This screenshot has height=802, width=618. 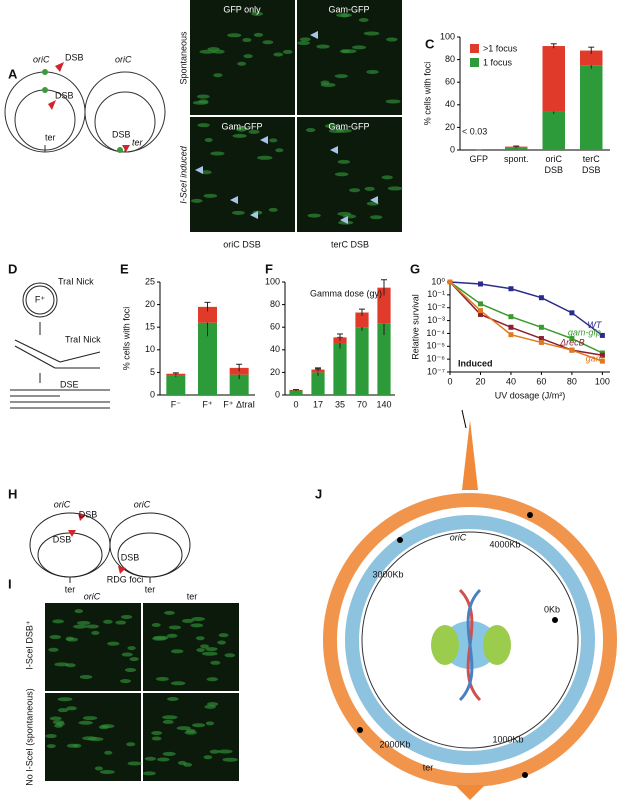 What do you see at coordinates (507, 739) in the screenshot?
I see `genome-label: 1000Kb` at bounding box center [507, 739].